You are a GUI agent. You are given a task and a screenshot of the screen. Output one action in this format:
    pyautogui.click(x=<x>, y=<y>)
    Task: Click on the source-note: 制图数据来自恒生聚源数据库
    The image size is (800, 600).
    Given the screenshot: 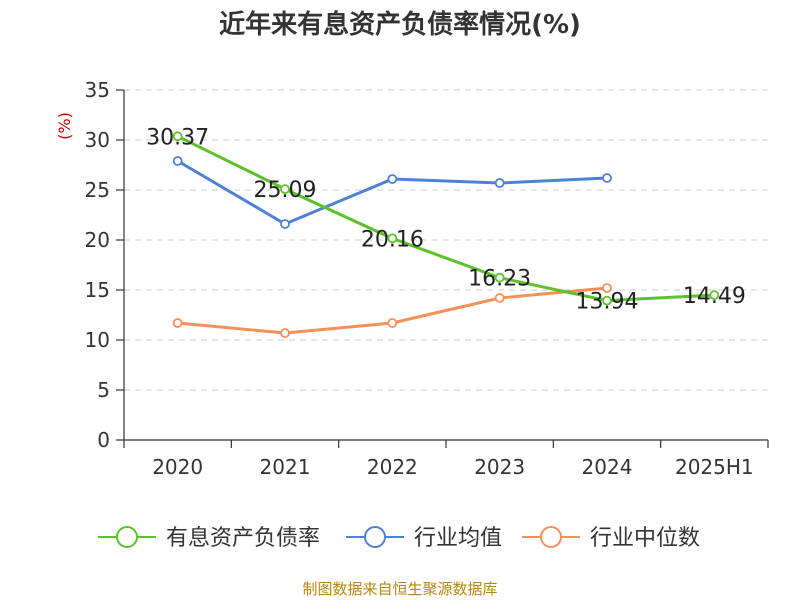 What is the action you would take?
    pyautogui.click(x=400, y=589)
    